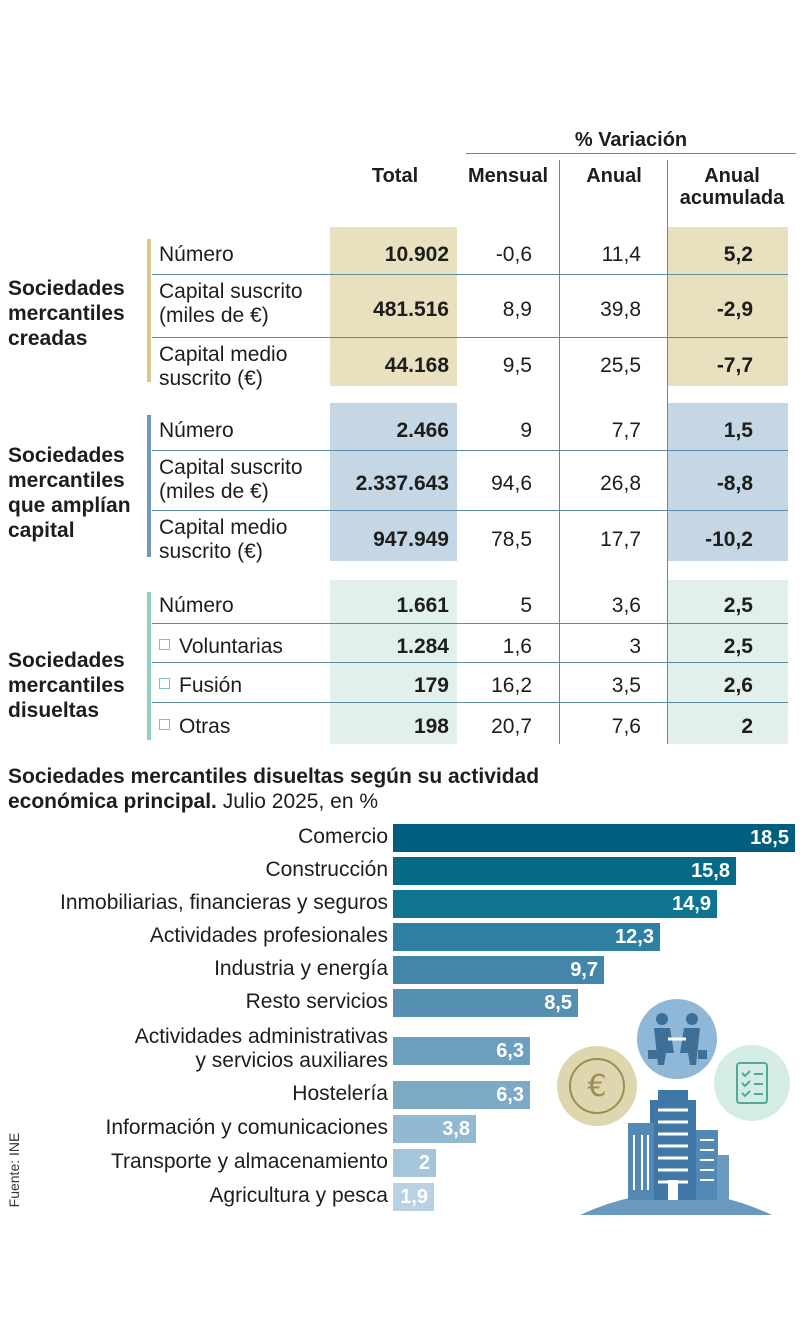 This screenshot has height=1344, width=800. I want to click on illustration: €, so click(673, 1107).